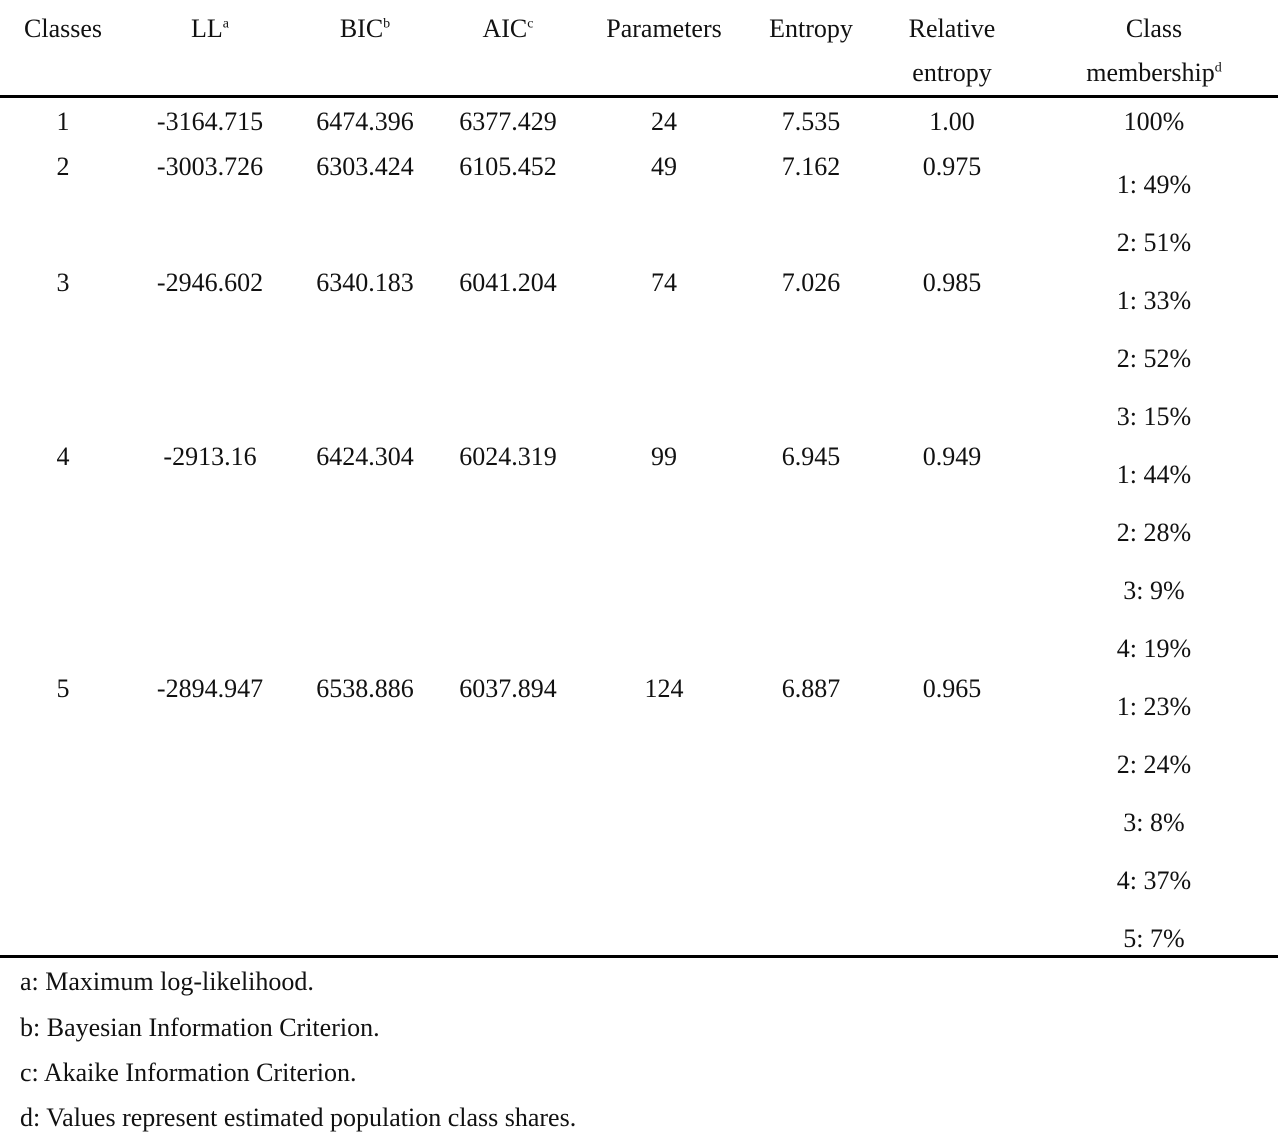 The height and width of the screenshot is (1136, 1280). I want to click on cell-classes: 3, so click(63, 282).